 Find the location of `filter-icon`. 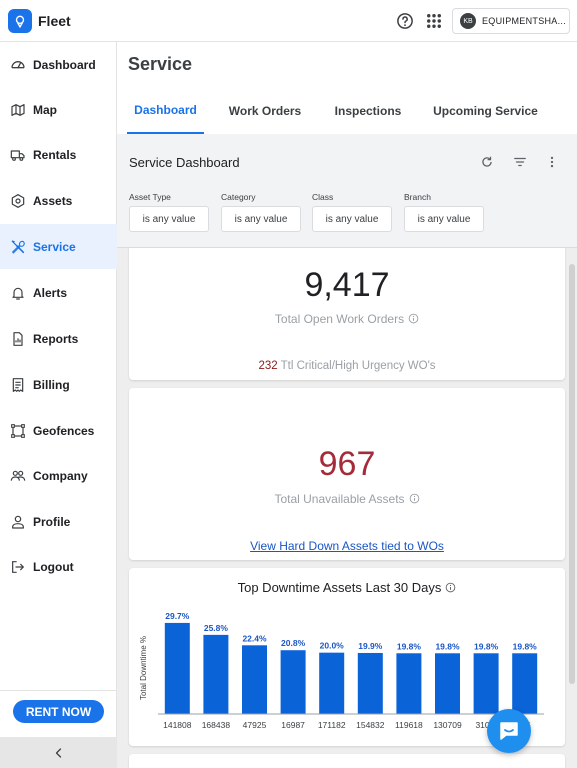

filter-icon is located at coordinates (520, 162).